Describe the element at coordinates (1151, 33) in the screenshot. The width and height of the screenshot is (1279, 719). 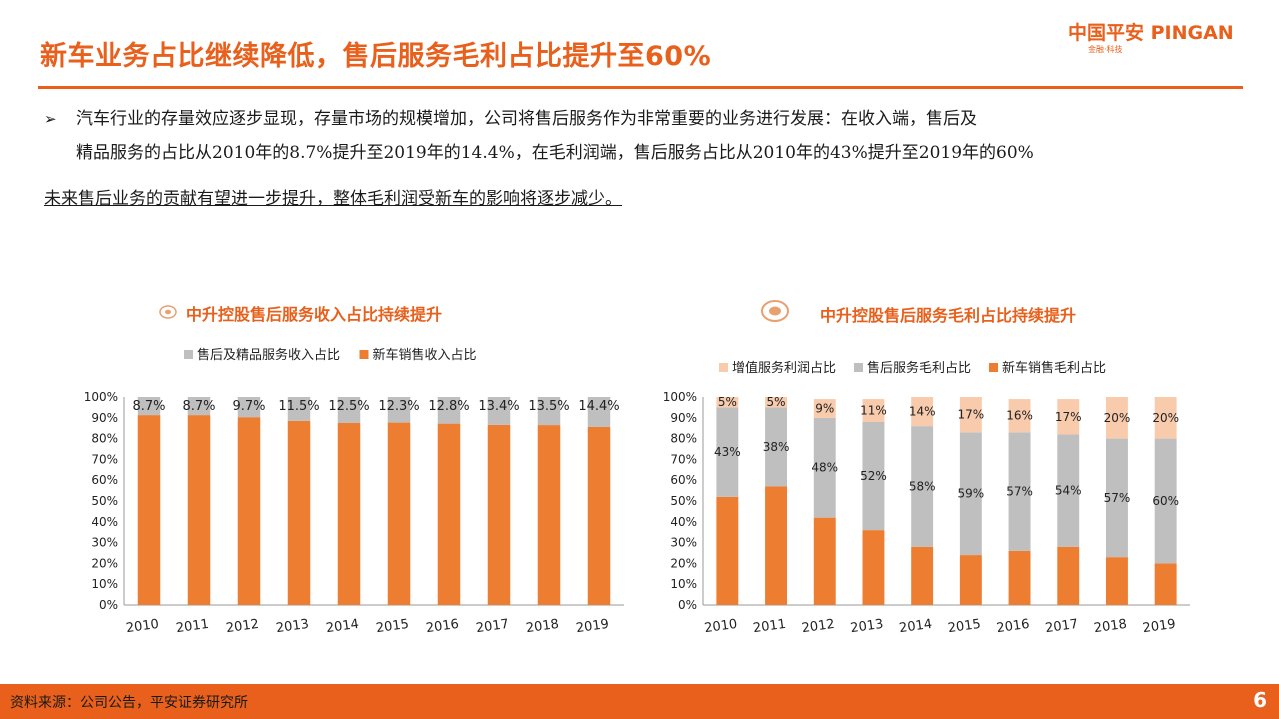
I see `logo-text: 中国平安 PINGAN` at that location.